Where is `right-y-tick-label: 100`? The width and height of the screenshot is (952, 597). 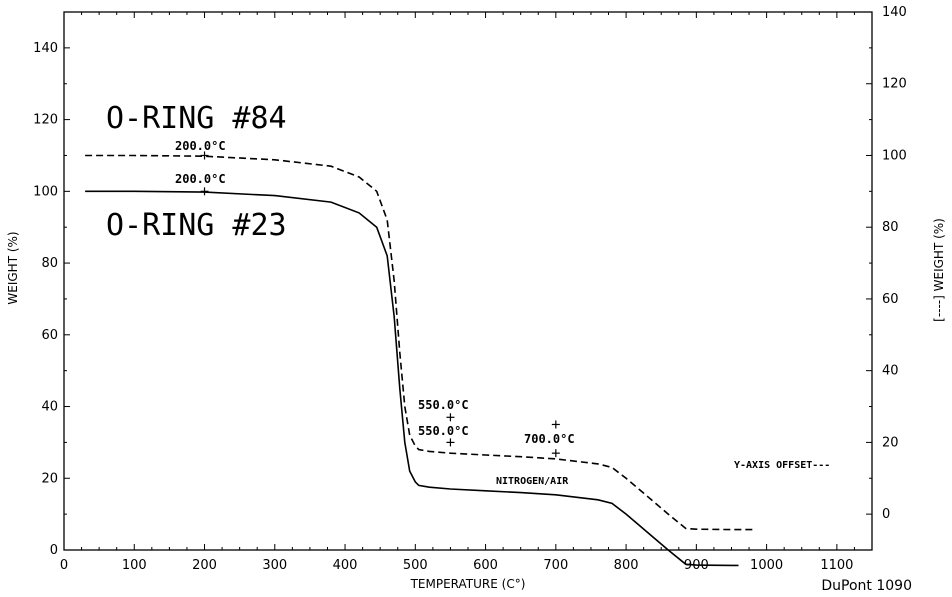
right-y-tick-label: 100 is located at coordinates (894, 155).